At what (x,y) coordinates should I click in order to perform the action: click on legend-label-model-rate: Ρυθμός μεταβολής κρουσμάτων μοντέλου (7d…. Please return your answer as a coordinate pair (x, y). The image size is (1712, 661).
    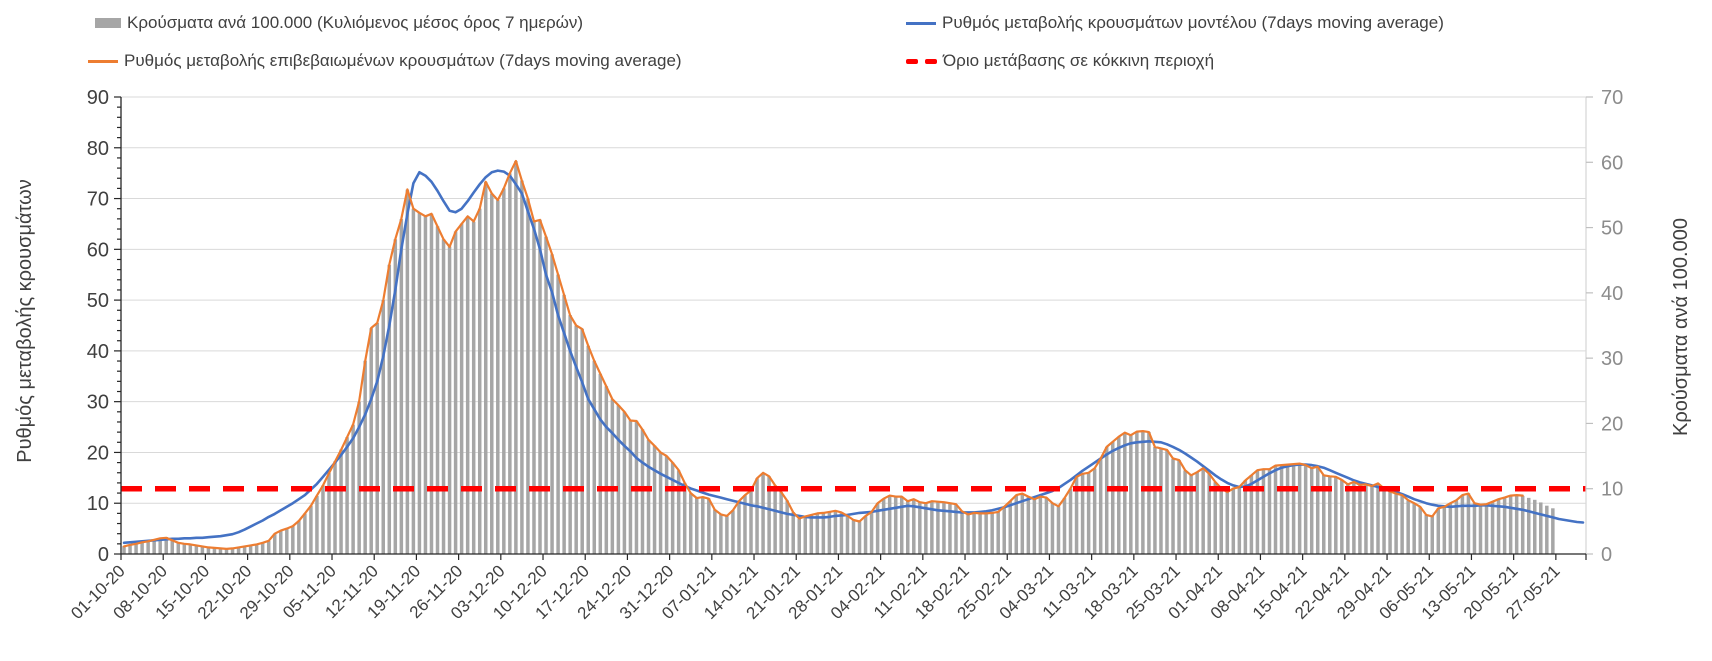
    Looking at the image, I should click on (1193, 22).